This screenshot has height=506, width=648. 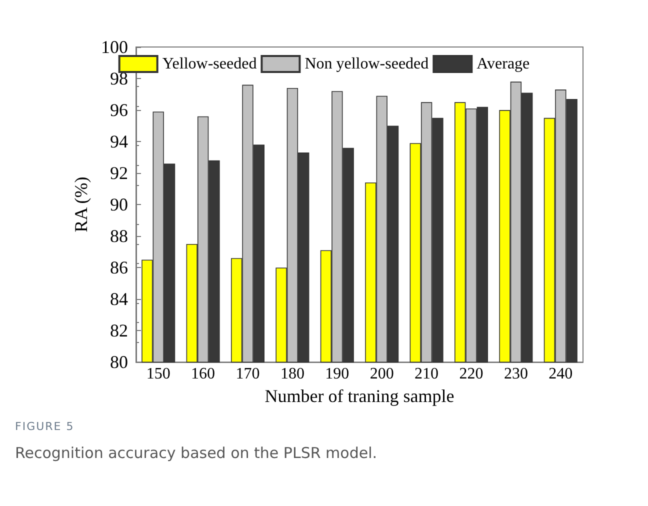 What do you see at coordinates (119, 78) in the screenshot?
I see `y-tick-label: 98` at bounding box center [119, 78].